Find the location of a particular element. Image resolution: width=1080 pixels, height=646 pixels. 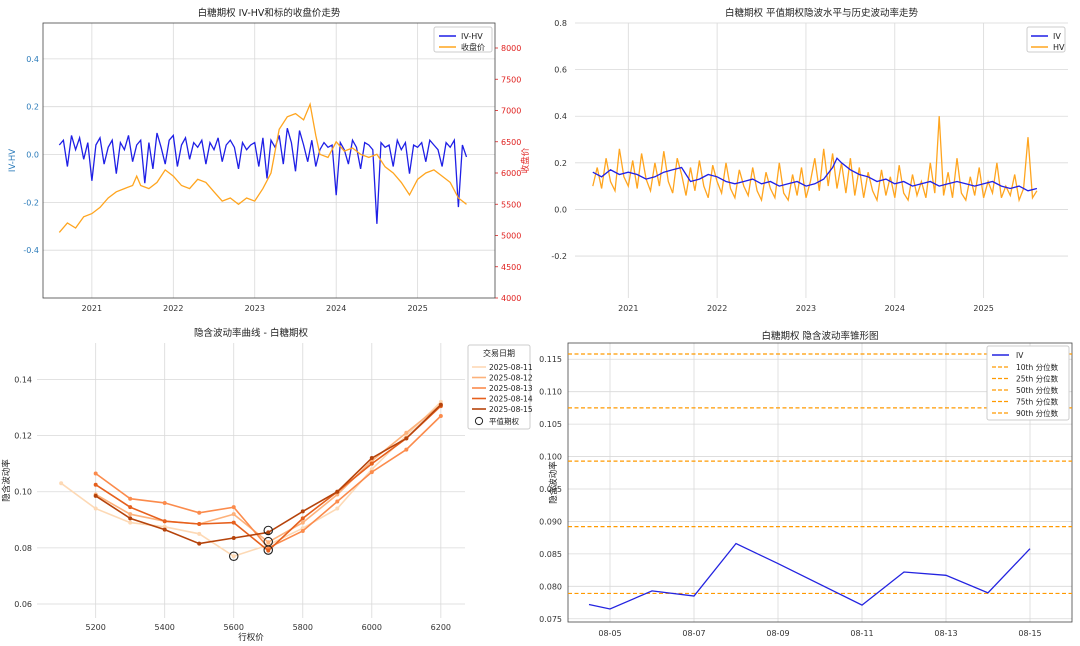

legend-marker is located at coordinates (479, 421).